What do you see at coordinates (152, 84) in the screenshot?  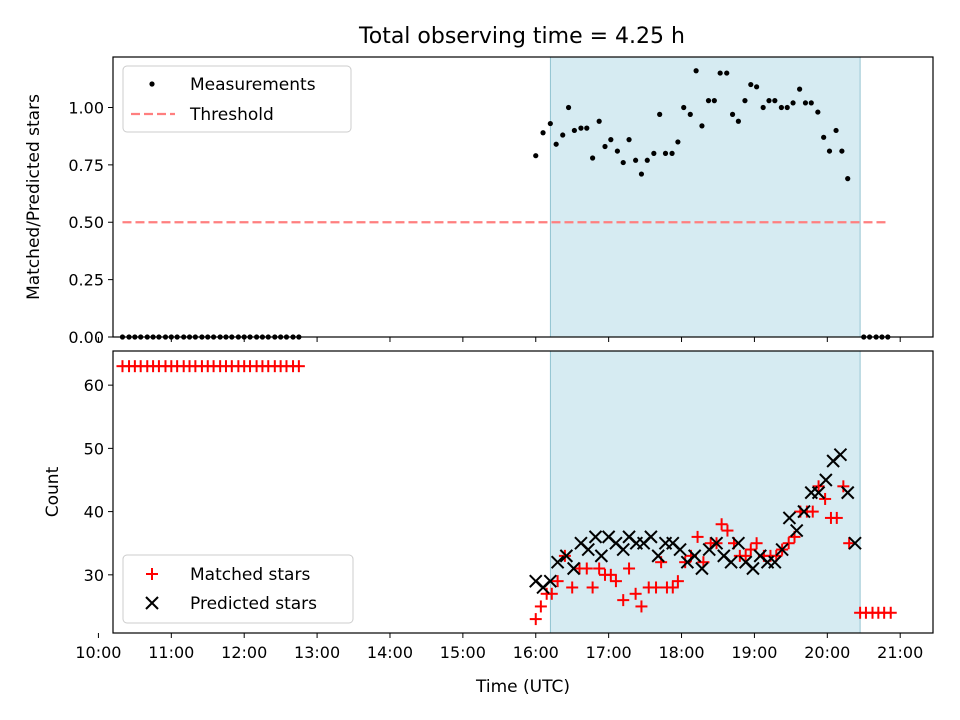 I see `legend-measurements-marker` at bounding box center [152, 84].